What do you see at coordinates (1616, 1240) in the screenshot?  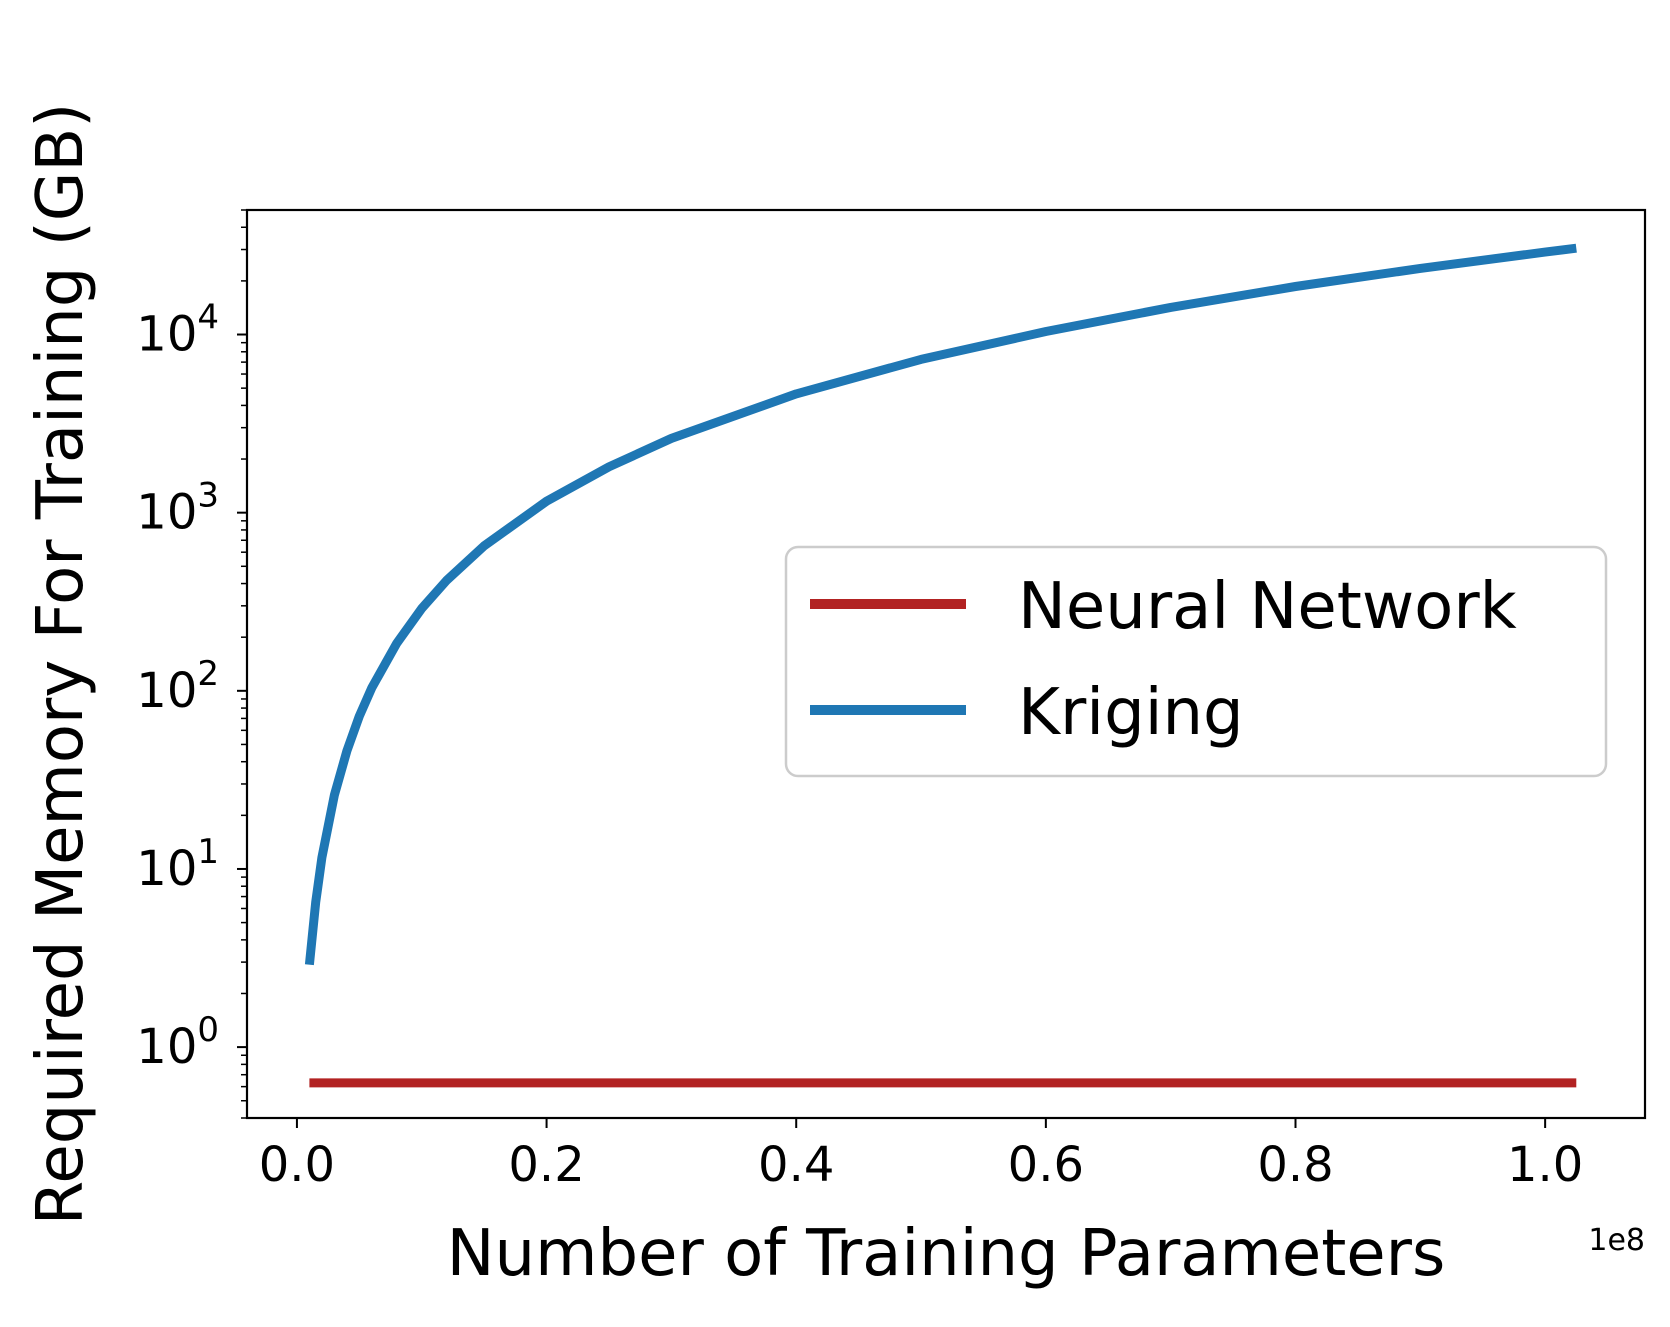 I see `x-axis-offset-label: 1e8` at bounding box center [1616, 1240].